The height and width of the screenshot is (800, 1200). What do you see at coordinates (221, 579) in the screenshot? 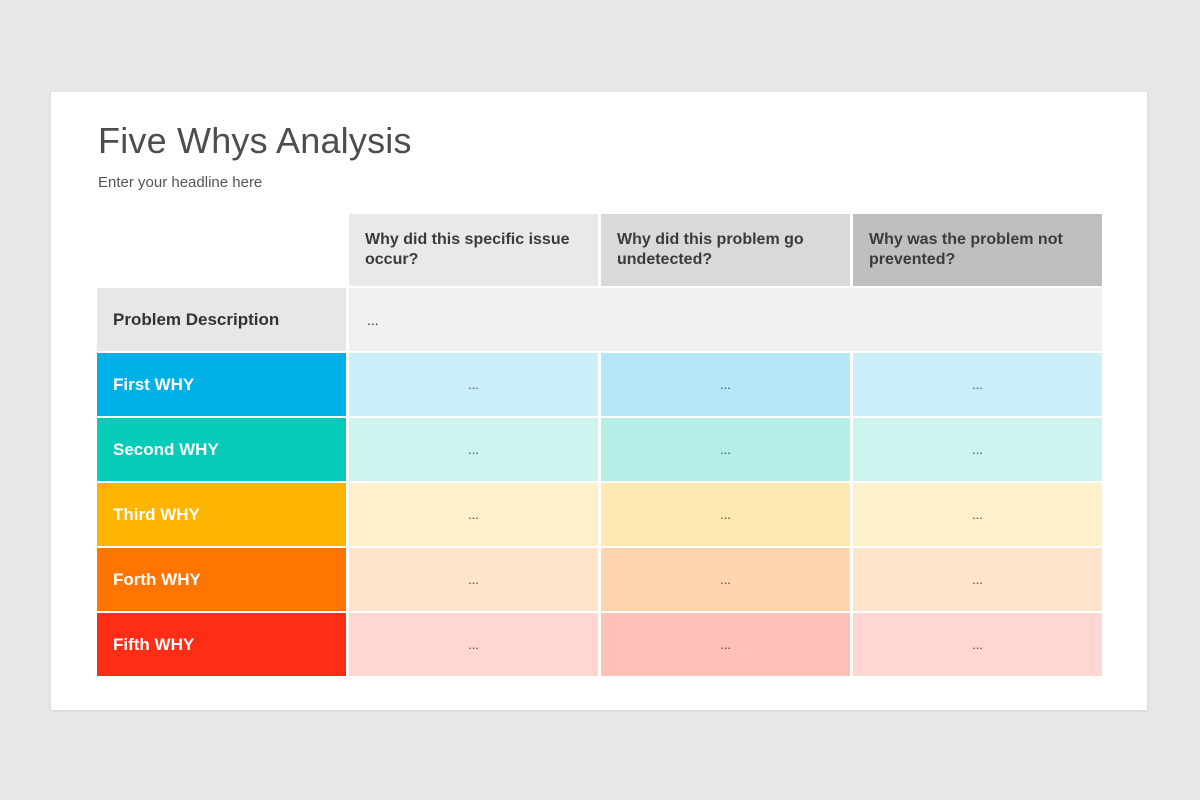
I see `row-header-forth-why: Forth WHY` at bounding box center [221, 579].